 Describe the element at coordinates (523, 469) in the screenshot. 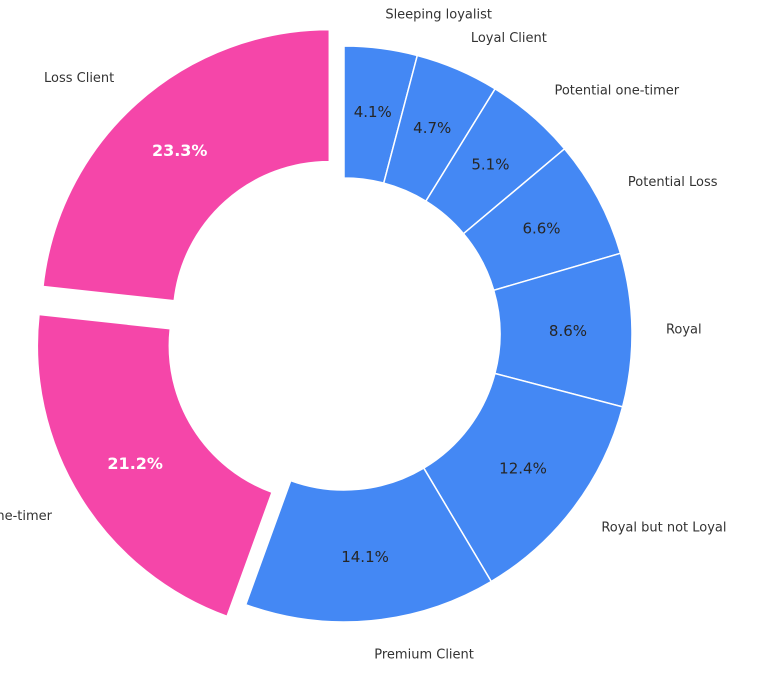

I see `value-label-royal-but-not-loyal: 12.4%` at that location.